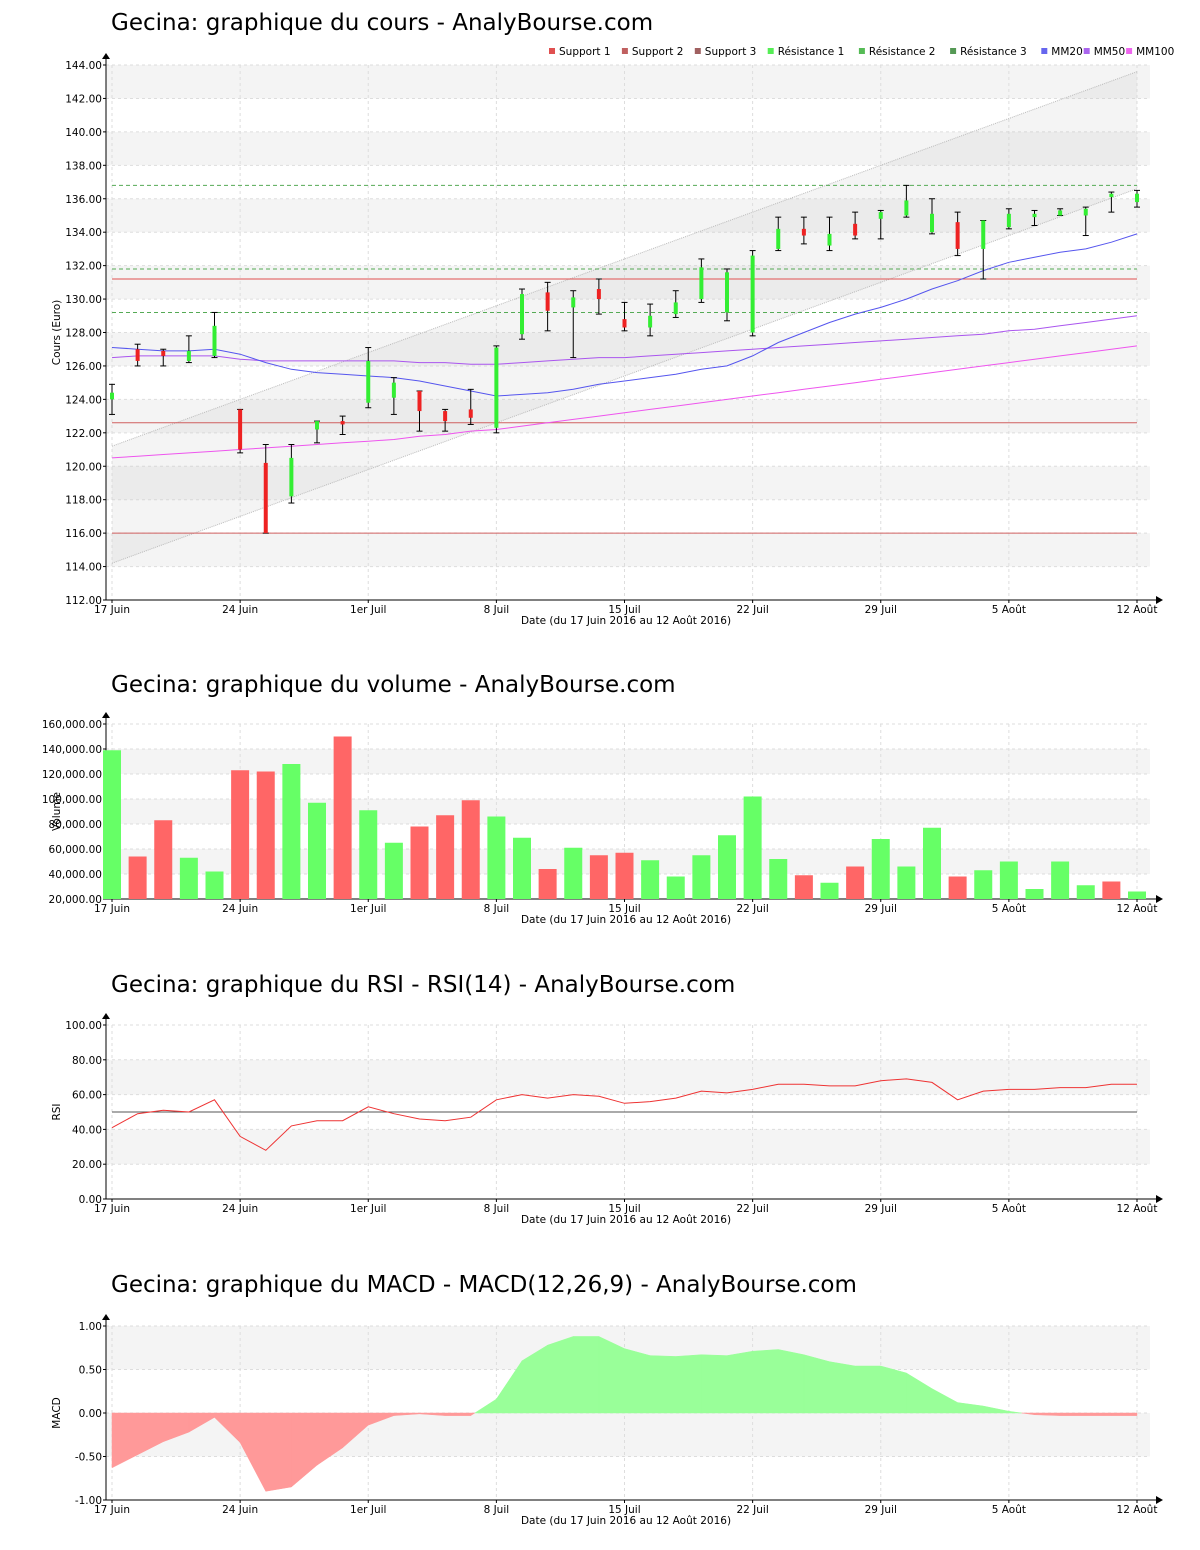 The image size is (1200, 1550). I want to click on macd-y-axis-label: MACD, so click(57, 1412).